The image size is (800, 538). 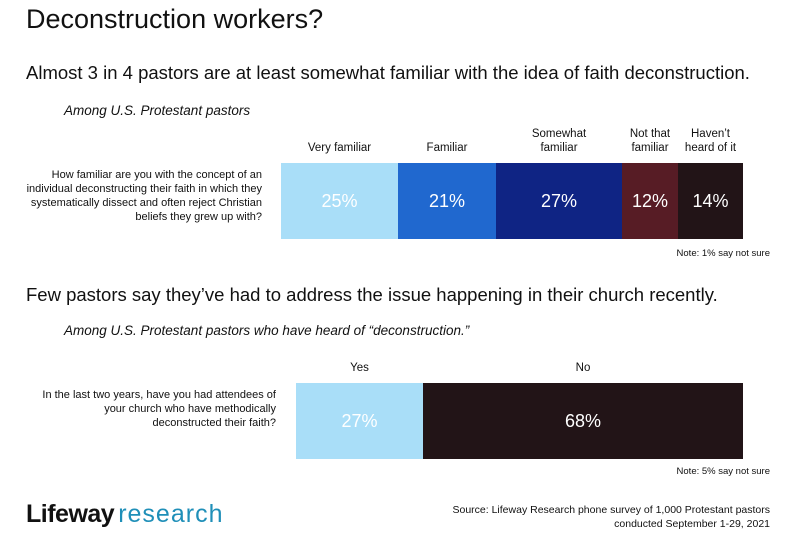 I want to click on category-label: Very familiar, so click(x=339, y=148).